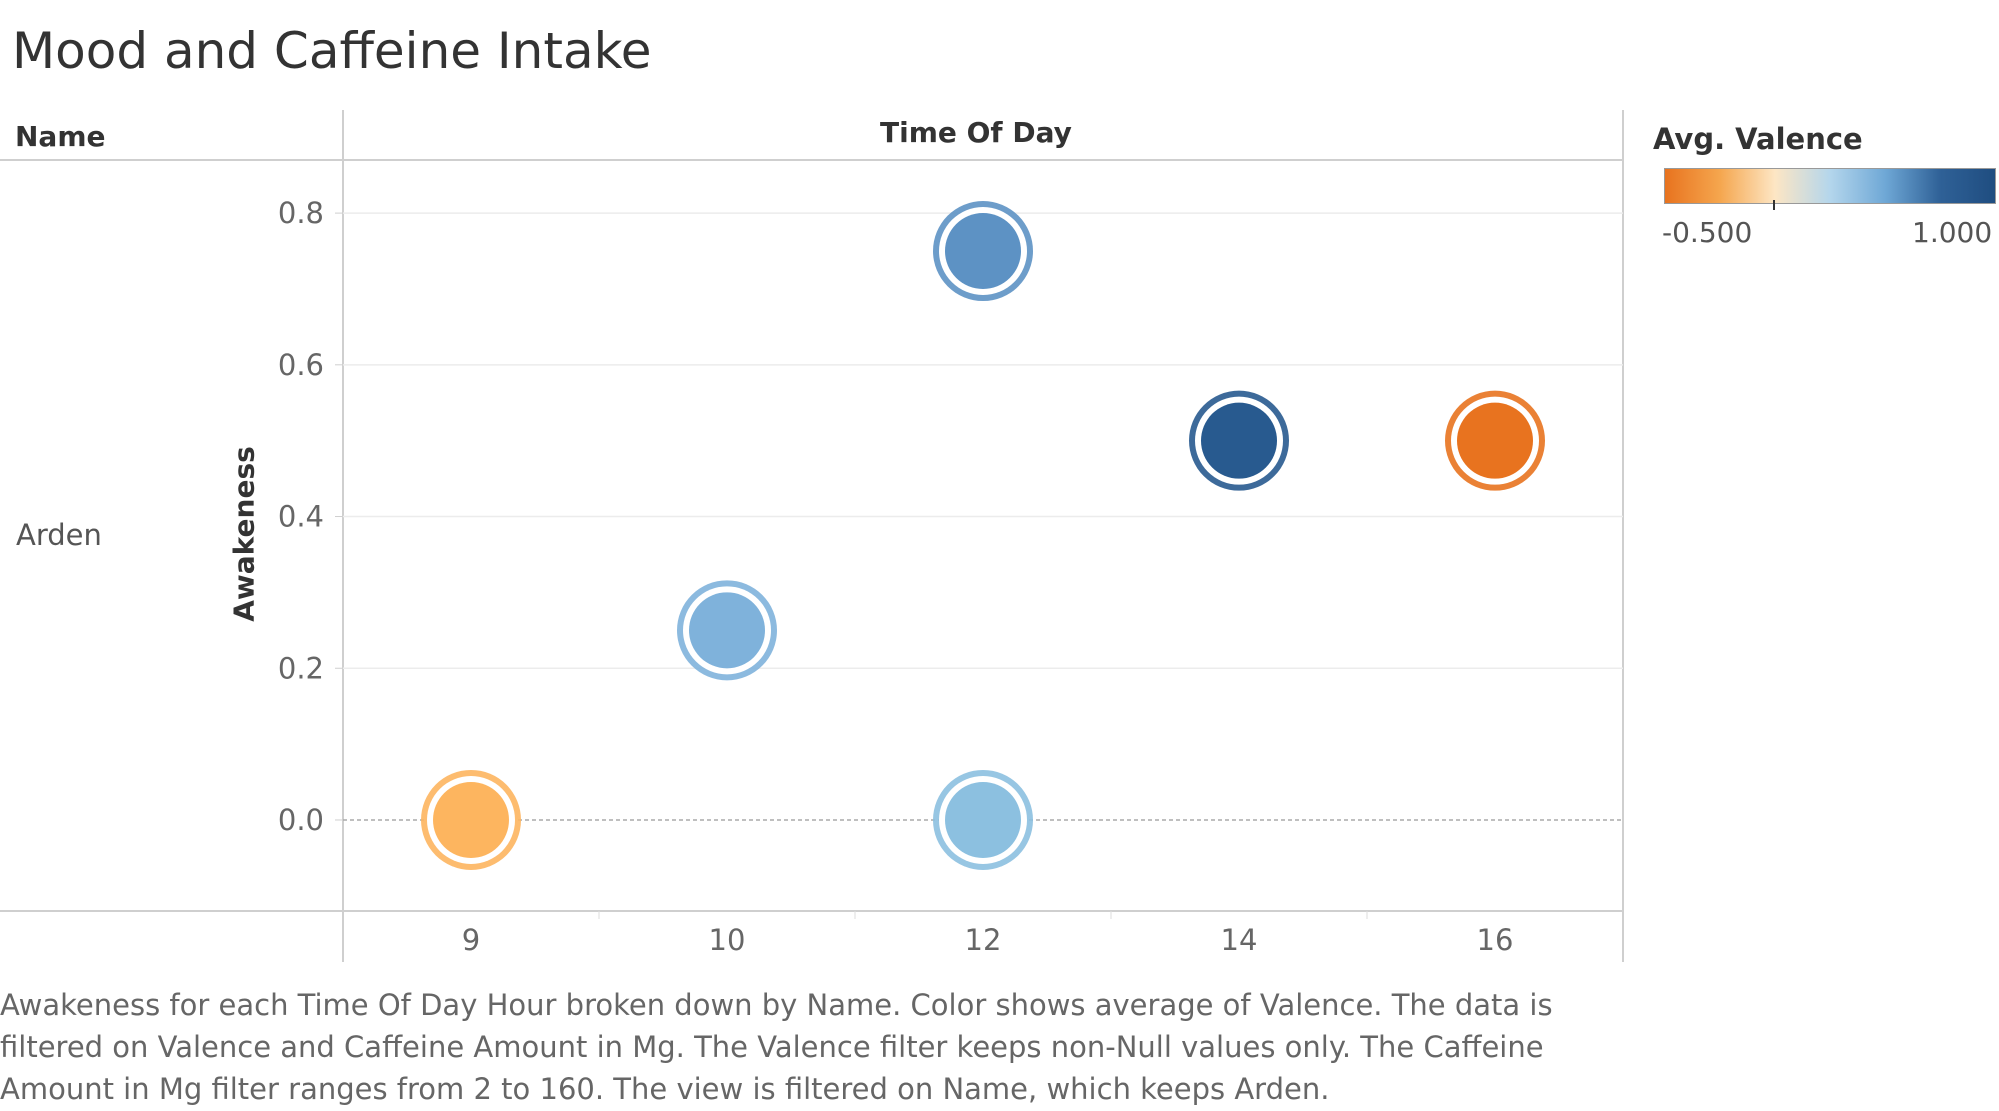 The width and height of the screenshot is (1999, 1111). I want to click on x-tick-label: 12, so click(983, 940).